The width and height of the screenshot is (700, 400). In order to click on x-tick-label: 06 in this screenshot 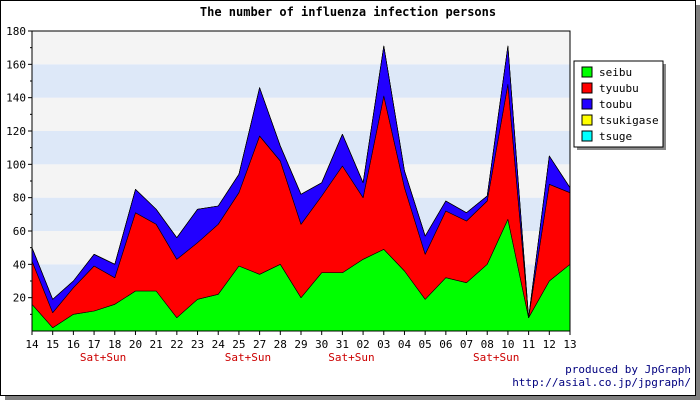, I will do `click(445, 344)`.